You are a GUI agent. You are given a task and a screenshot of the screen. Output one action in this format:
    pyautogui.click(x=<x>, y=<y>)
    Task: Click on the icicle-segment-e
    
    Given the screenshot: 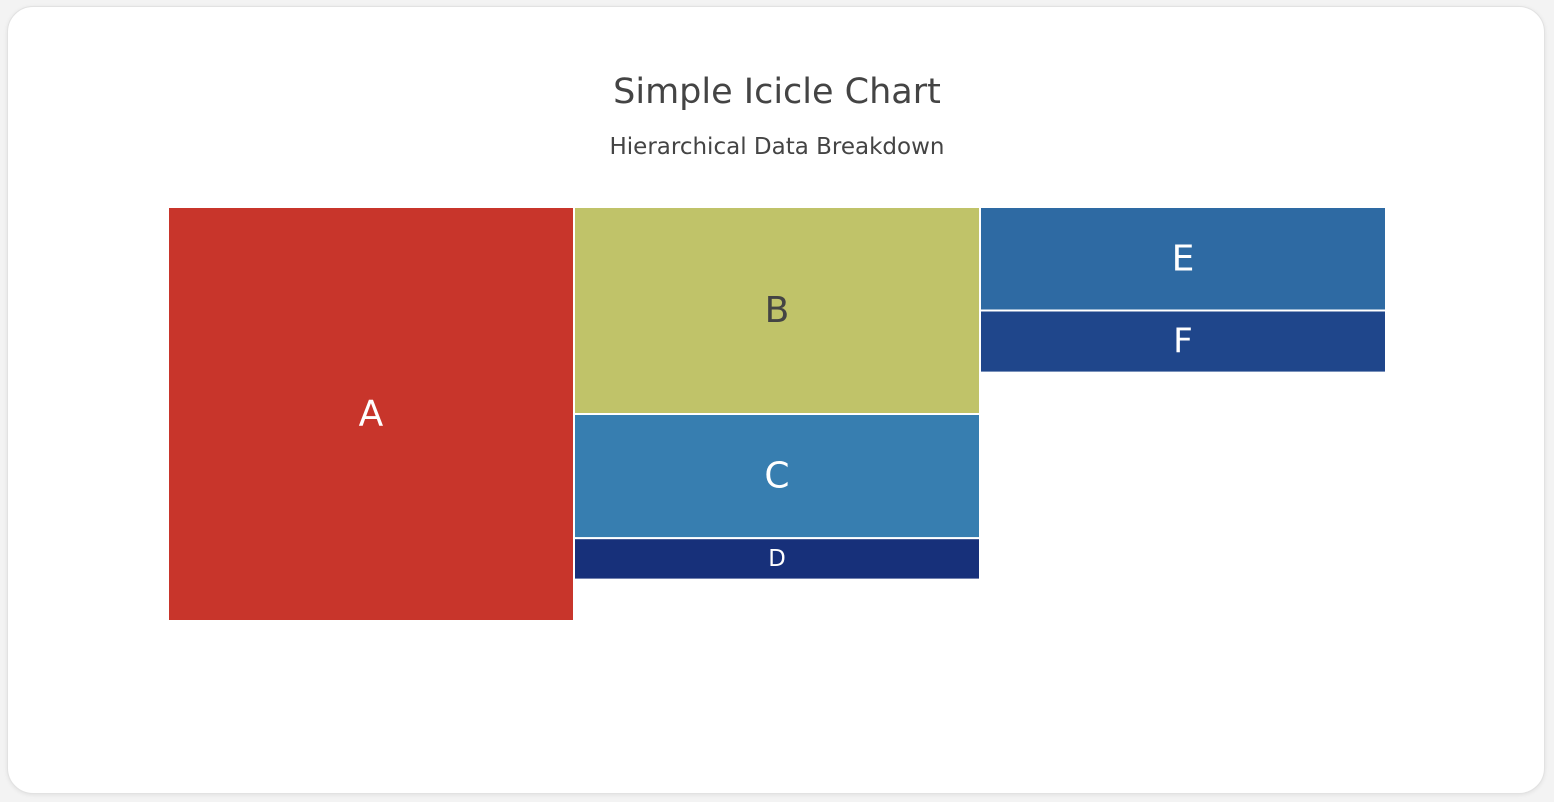 What is the action you would take?
    pyautogui.click(x=1183, y=259)
    